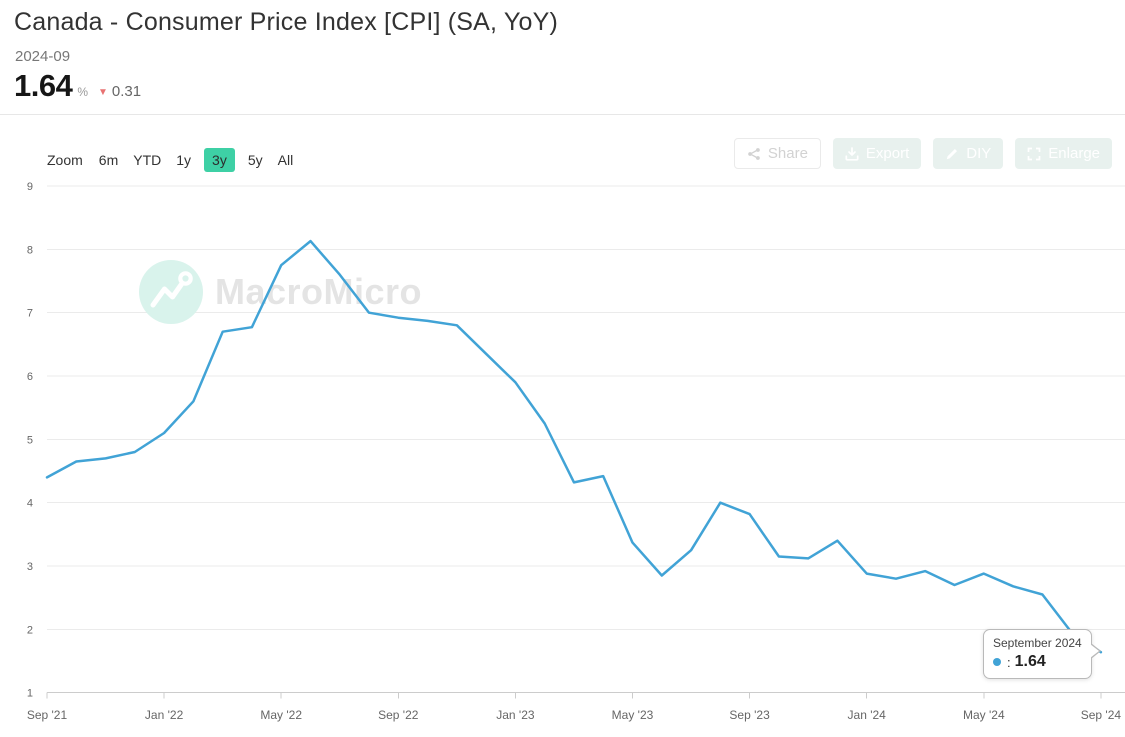 The width and height of the screenshot is (1125, 737). Describe the element at coordinates (255, 160) in the screenshot. I see `range-button-5y: 5y` at that location.